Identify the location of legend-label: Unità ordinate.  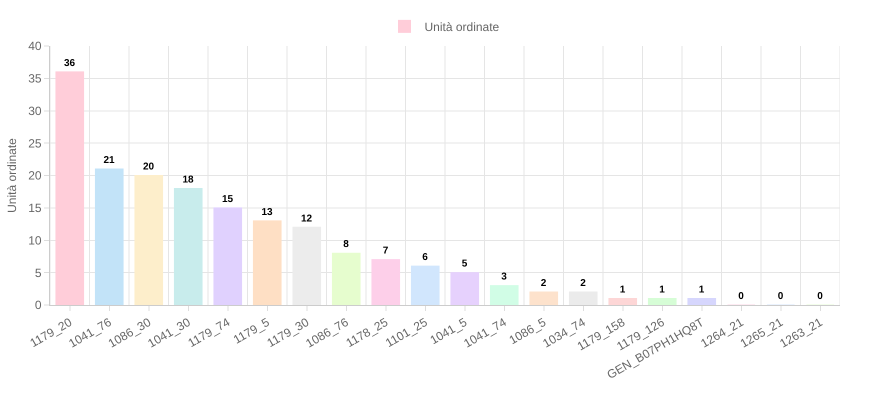
(462, 27).